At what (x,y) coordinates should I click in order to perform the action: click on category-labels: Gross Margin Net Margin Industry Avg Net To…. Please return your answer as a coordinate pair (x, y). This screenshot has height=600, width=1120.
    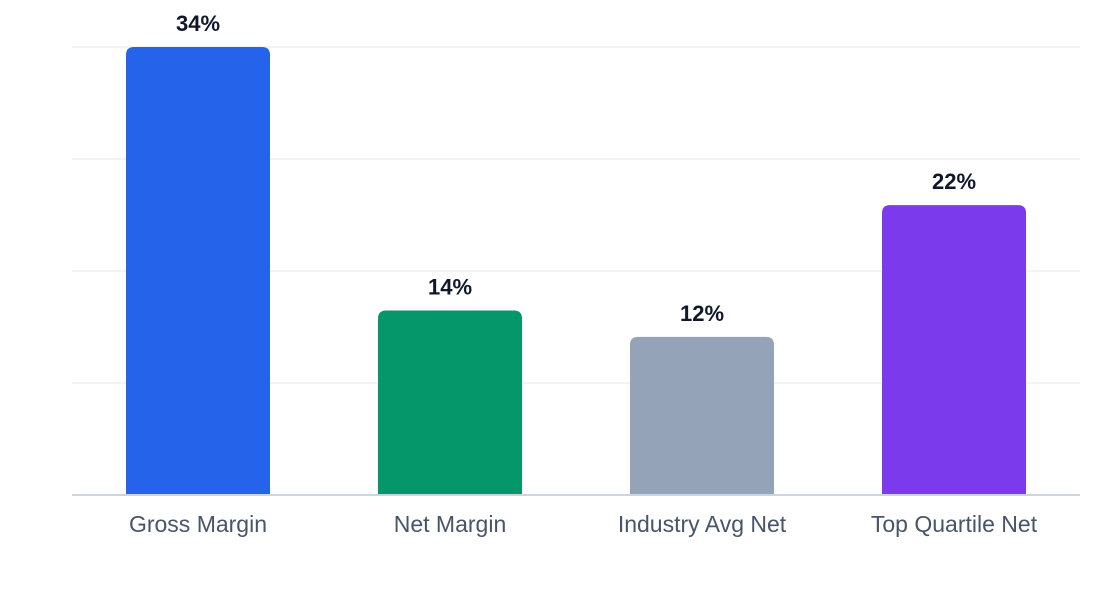
    Looking at the image, I should click on (583, 524).